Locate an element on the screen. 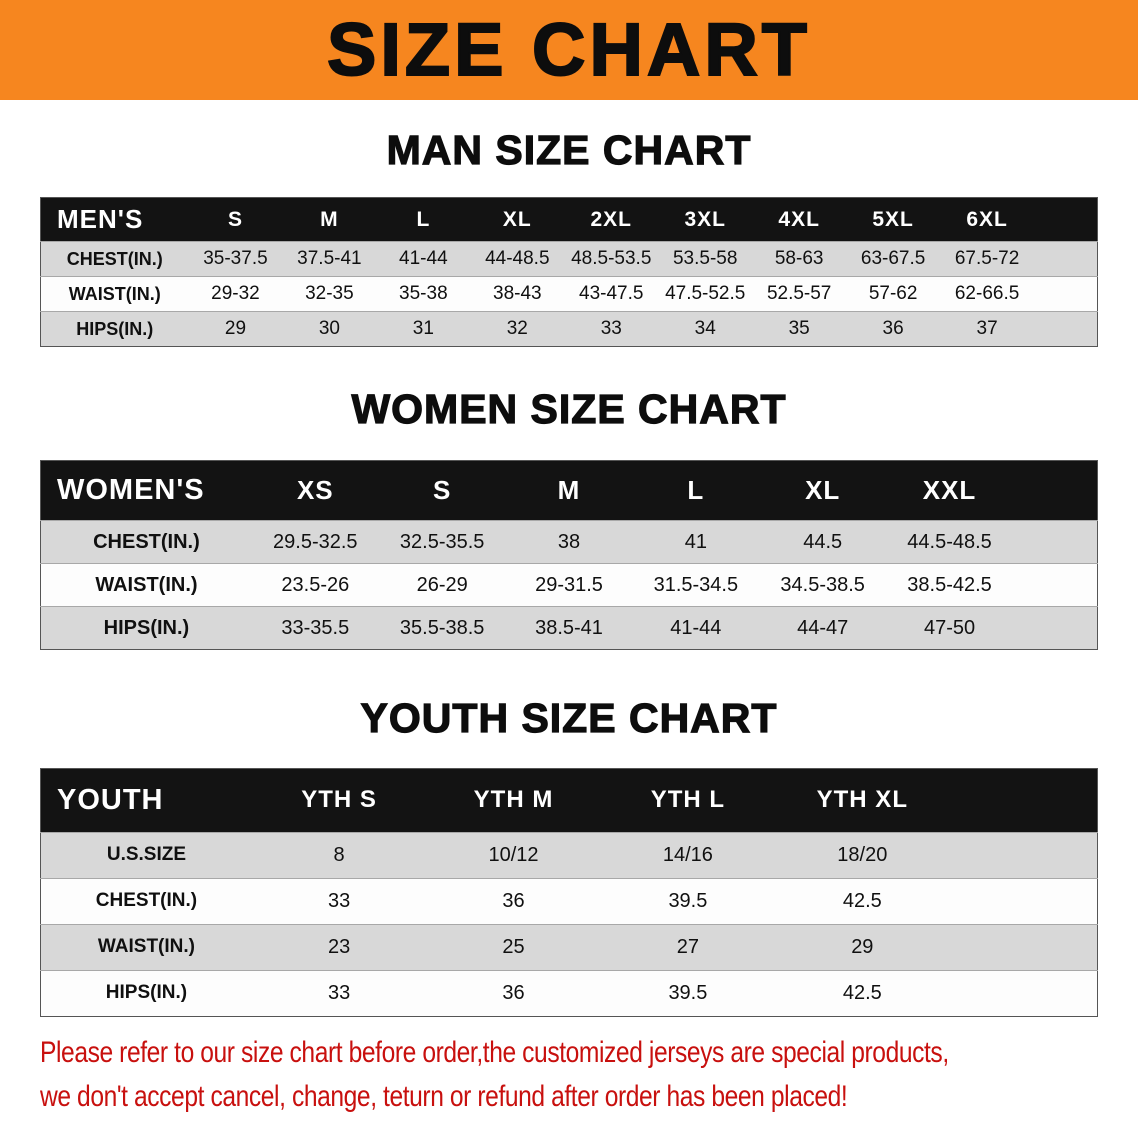 This screenshot has height=1132, width=1138. size-column-header: XL is located at coordinates (823, 490).